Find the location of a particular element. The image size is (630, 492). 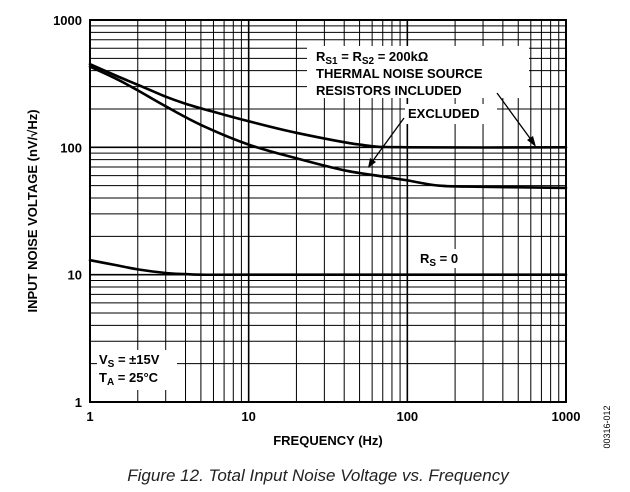

annotation-bg-rs0 is located at coordinates (444, 258).